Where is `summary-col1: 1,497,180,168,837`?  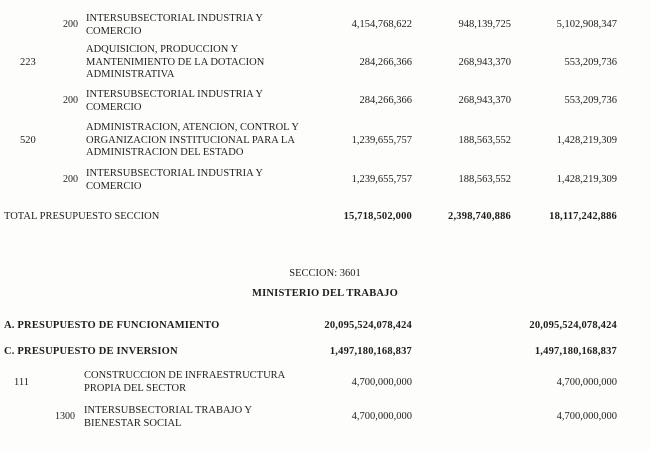 summary-col1: 1,497,180,168,837 is located at coordinates (370, 351).